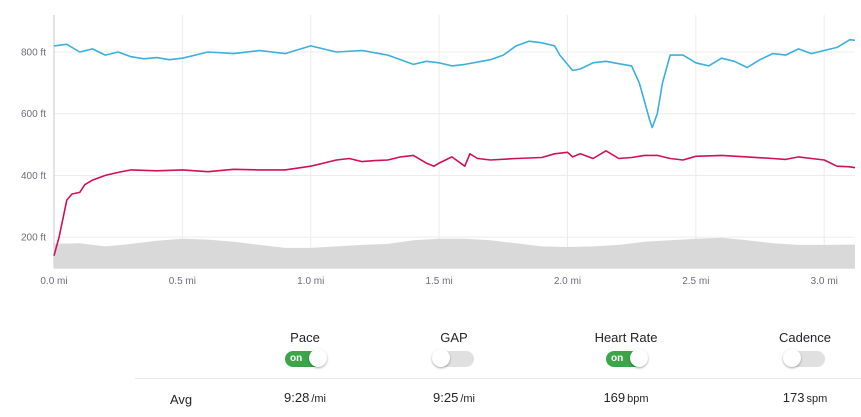  I want to click on avg-heart-rate: 169 bpm, so click(626, 397).